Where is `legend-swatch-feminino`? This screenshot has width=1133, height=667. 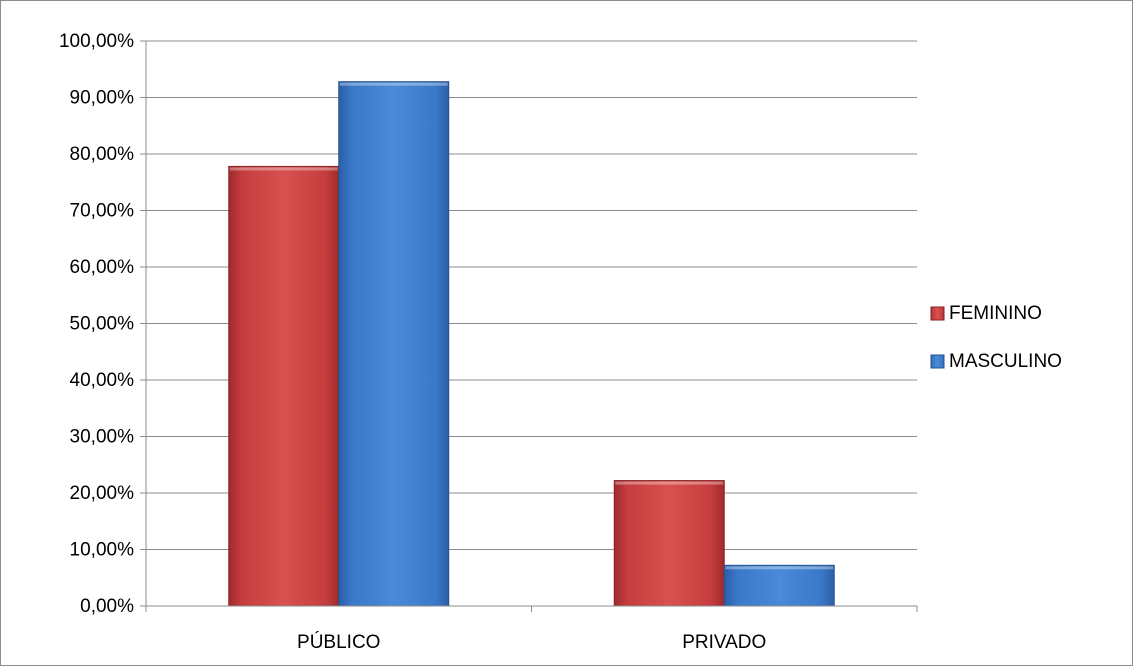
legend-swatch-feminino is located at coordinates (937, 313).